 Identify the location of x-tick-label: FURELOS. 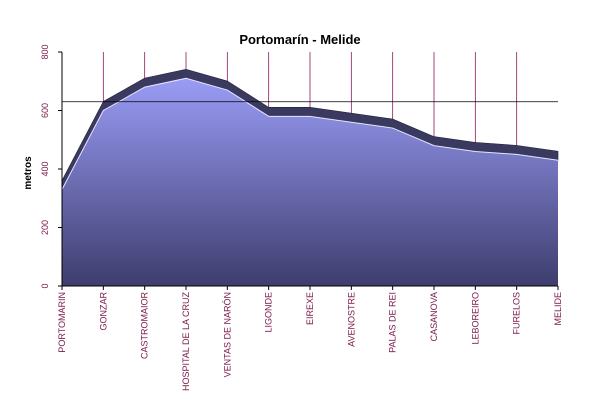
(517, 313).